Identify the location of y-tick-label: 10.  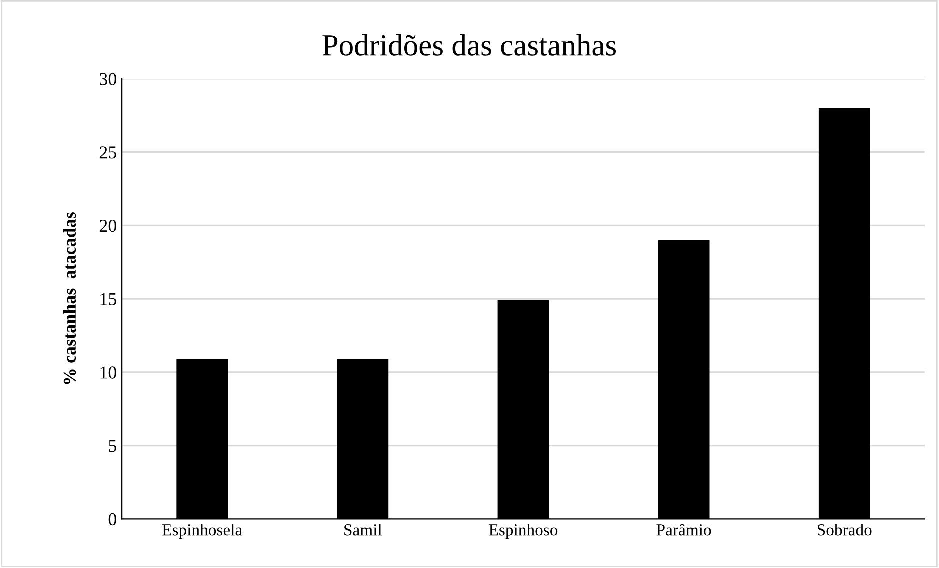
(108, 372).